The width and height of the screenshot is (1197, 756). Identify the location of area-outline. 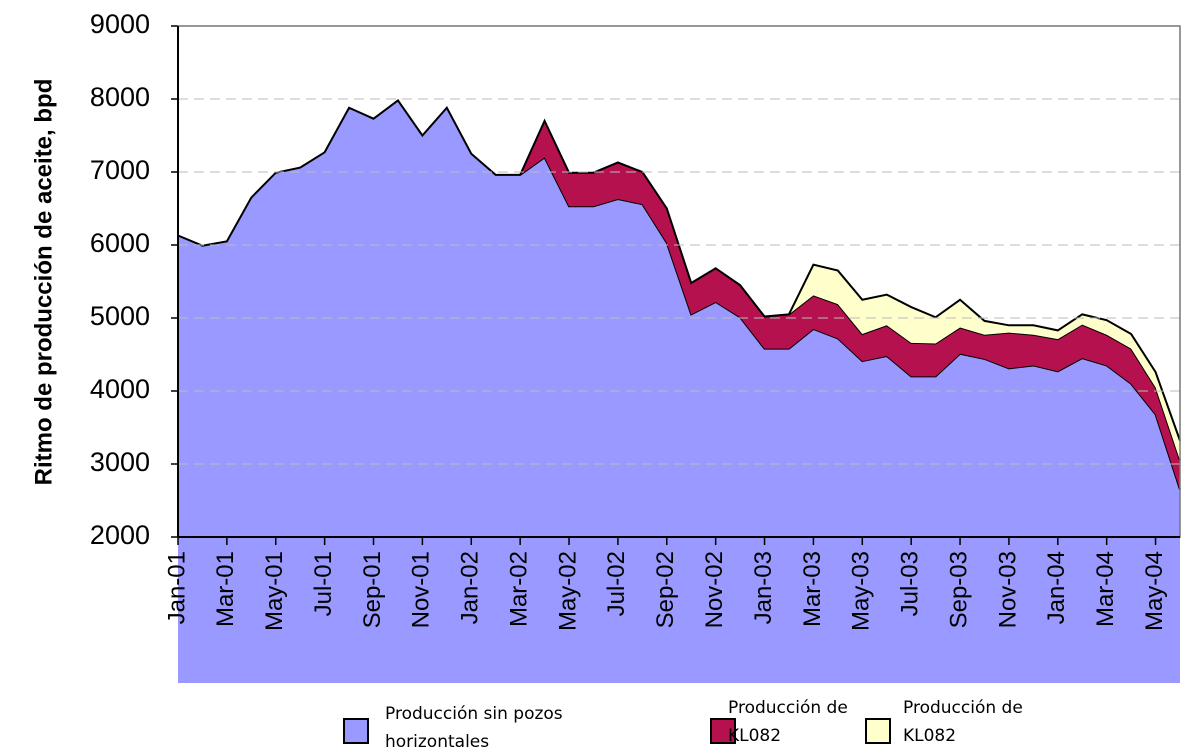
(984, 352).